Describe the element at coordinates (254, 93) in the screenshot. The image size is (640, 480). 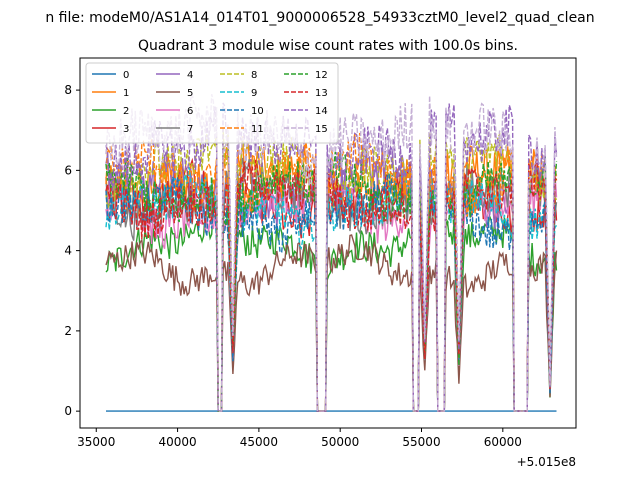
I see `legend-label-9: 9` at that location.